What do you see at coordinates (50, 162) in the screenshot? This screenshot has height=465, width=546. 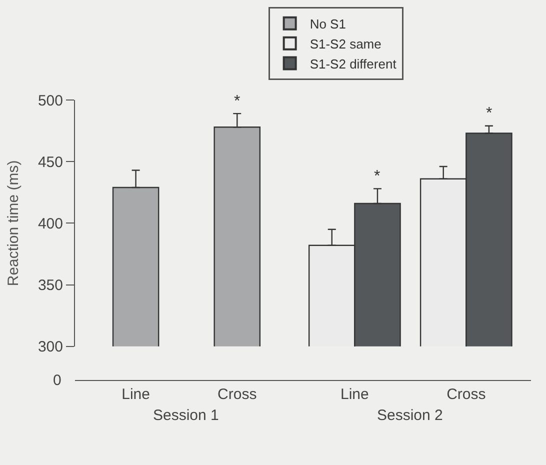 I see `y-tick-label: 450` at bounding box center [50, 162].